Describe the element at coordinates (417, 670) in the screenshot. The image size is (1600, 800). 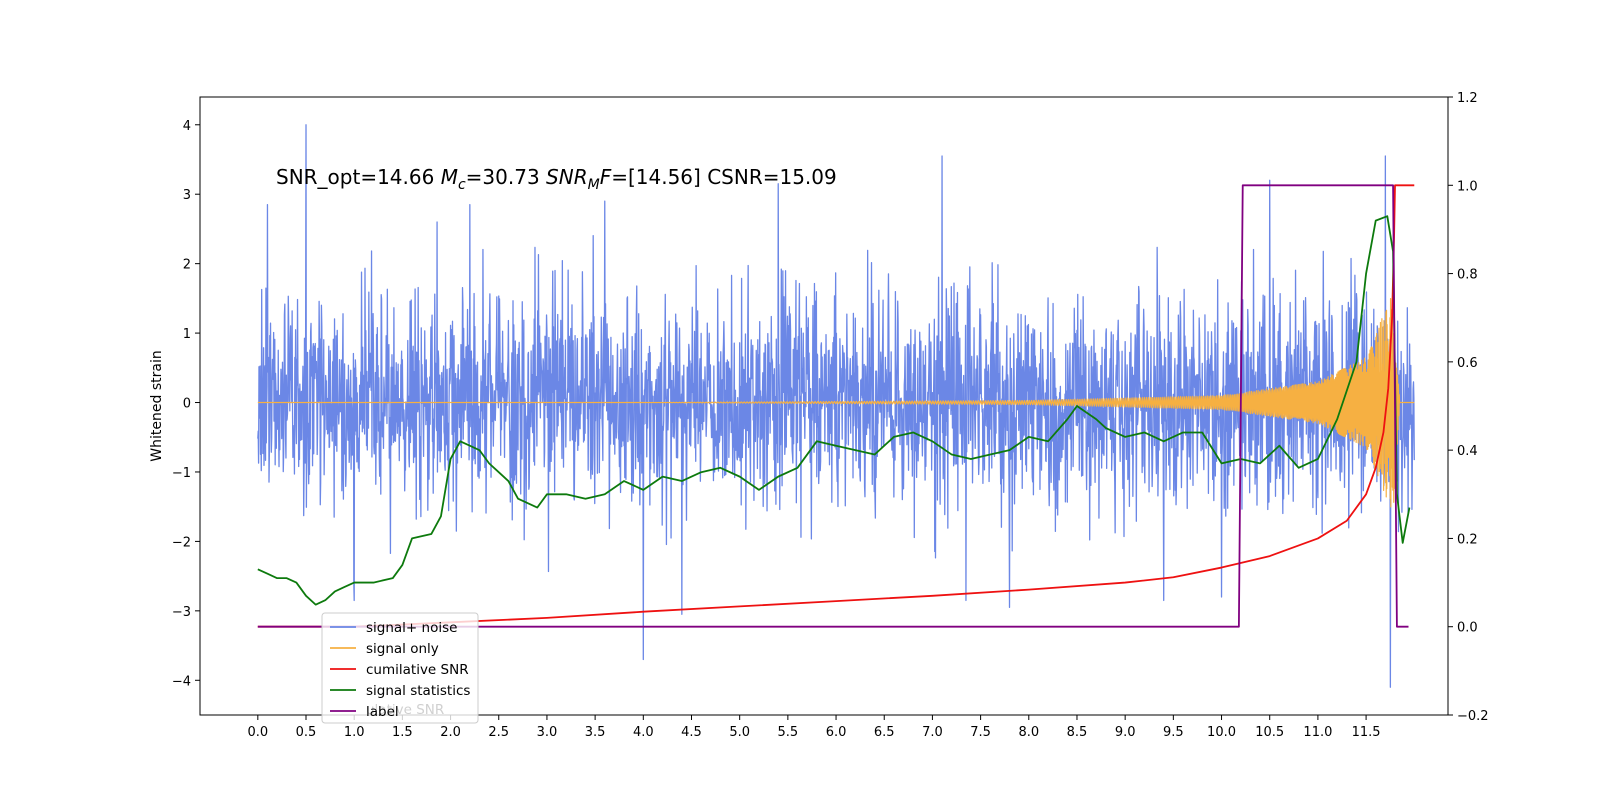
I see `legend-entry-label: cumilative SNR` at that location.